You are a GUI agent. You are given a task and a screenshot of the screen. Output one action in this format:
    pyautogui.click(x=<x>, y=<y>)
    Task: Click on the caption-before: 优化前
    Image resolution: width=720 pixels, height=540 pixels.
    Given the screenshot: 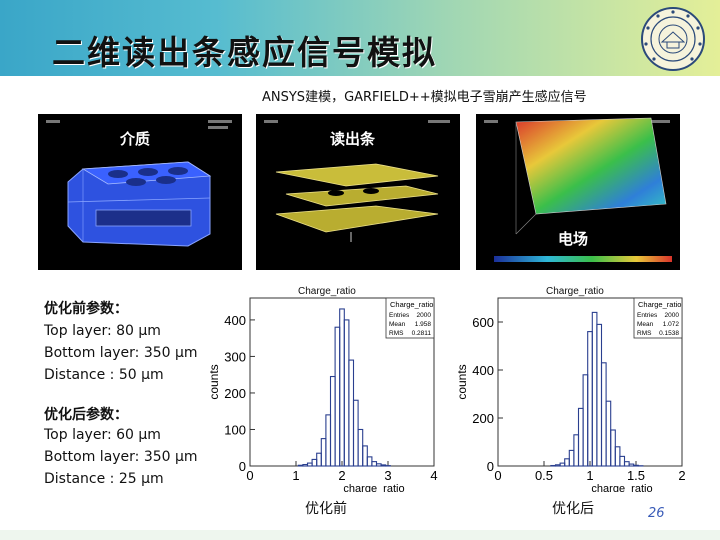 What is the action you would take?
    pyautogui.click(x=326, y=509)
    